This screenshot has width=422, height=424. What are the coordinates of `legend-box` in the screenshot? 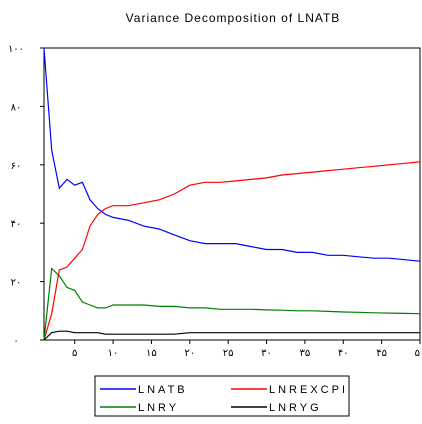 It's located at (222, 396).